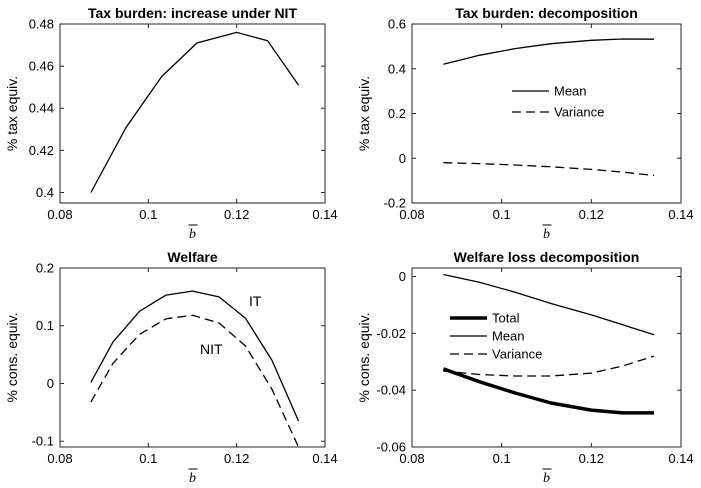 The image size is (701, 488). Describe the element at coordinates (391, 333) in the screenshot. I see `y-tick-label: -0.02` at that location.